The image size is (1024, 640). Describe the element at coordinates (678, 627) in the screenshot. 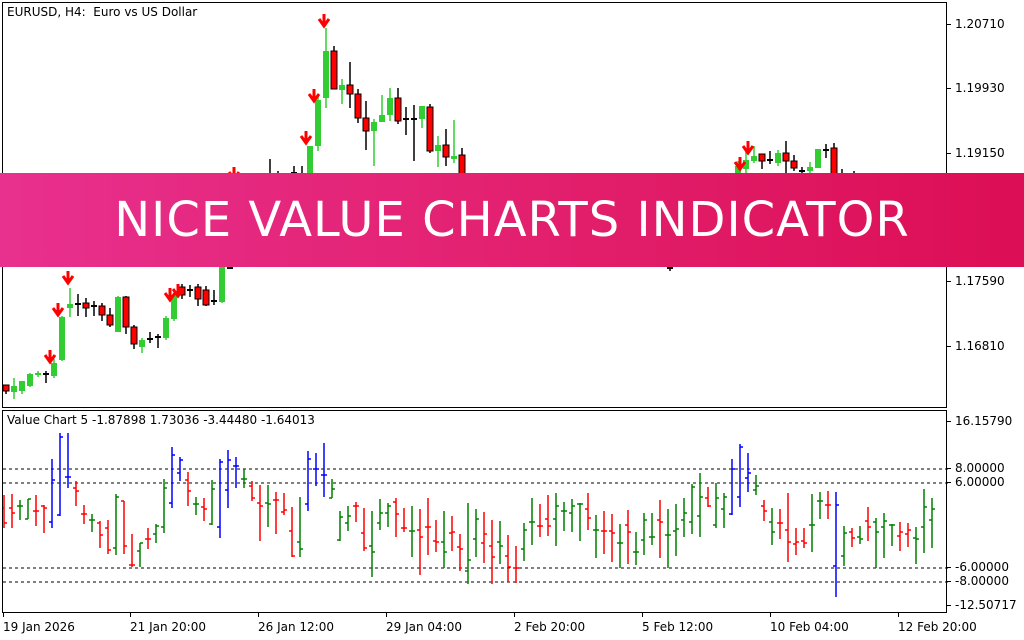

I see `time-axis-label: 5 Feb 12:00` at that location.